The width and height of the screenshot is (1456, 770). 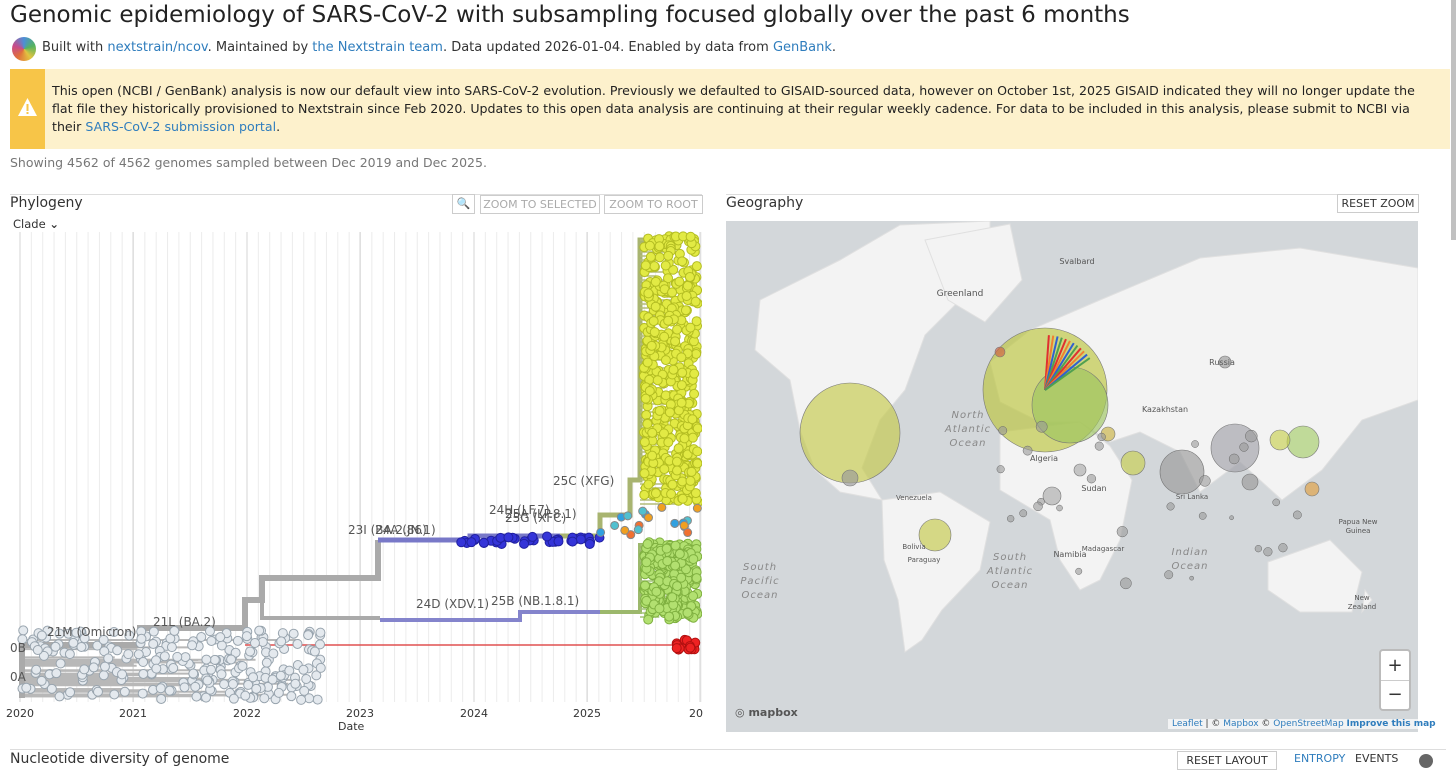 I want to click on tab: ENTROPY, so click(x=1320, y=758).